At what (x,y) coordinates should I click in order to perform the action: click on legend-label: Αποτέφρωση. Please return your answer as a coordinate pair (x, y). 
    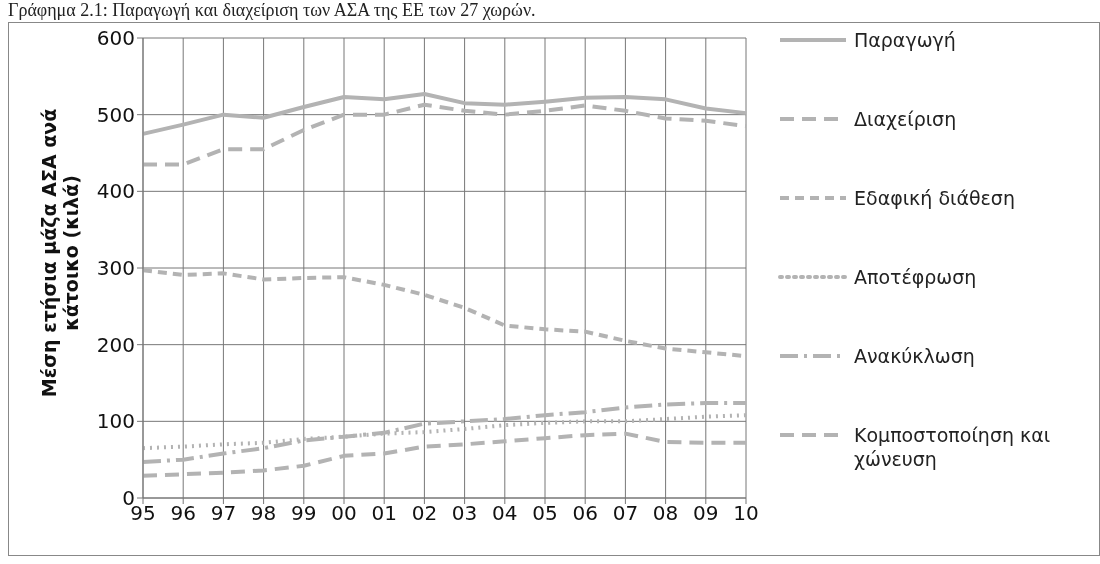
    Looking at the image, I should click on (915, 277).